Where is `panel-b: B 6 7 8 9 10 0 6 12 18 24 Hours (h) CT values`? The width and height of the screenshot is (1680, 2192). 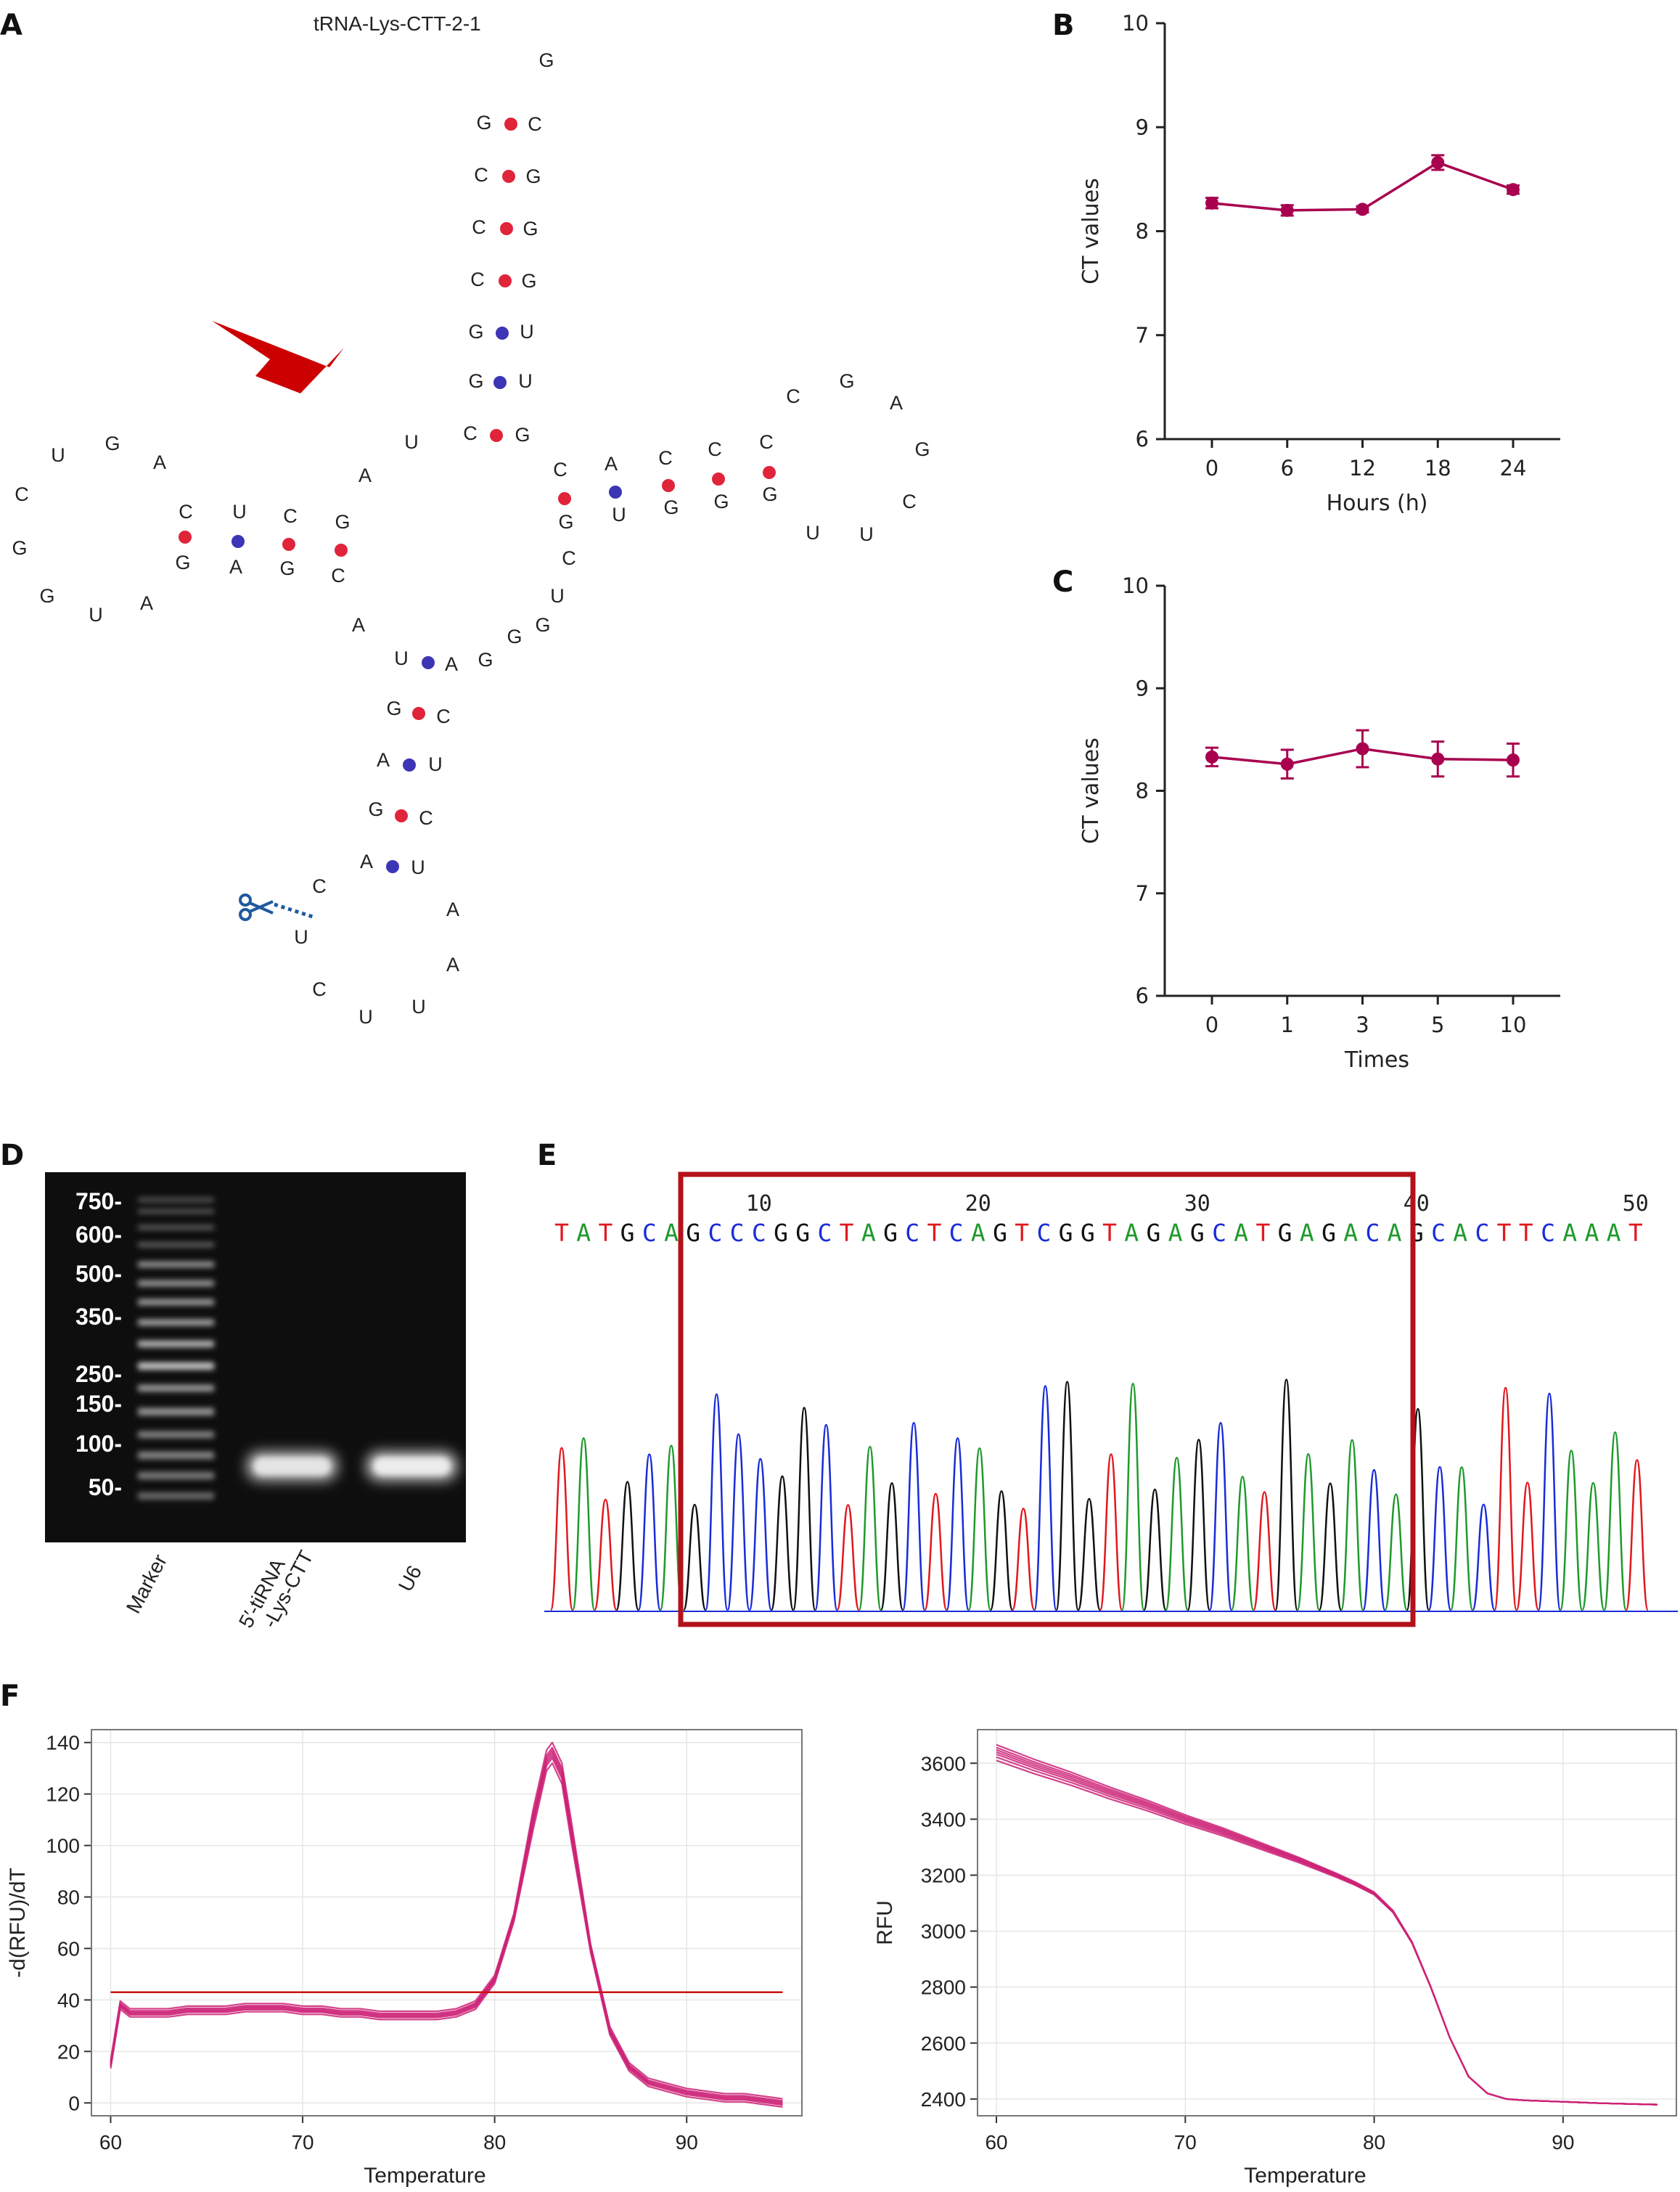 panel-b: B 6 7 8 9 10 0 6 12 18 24 Hours (h) CT values is located at coordinates (1306, 262).